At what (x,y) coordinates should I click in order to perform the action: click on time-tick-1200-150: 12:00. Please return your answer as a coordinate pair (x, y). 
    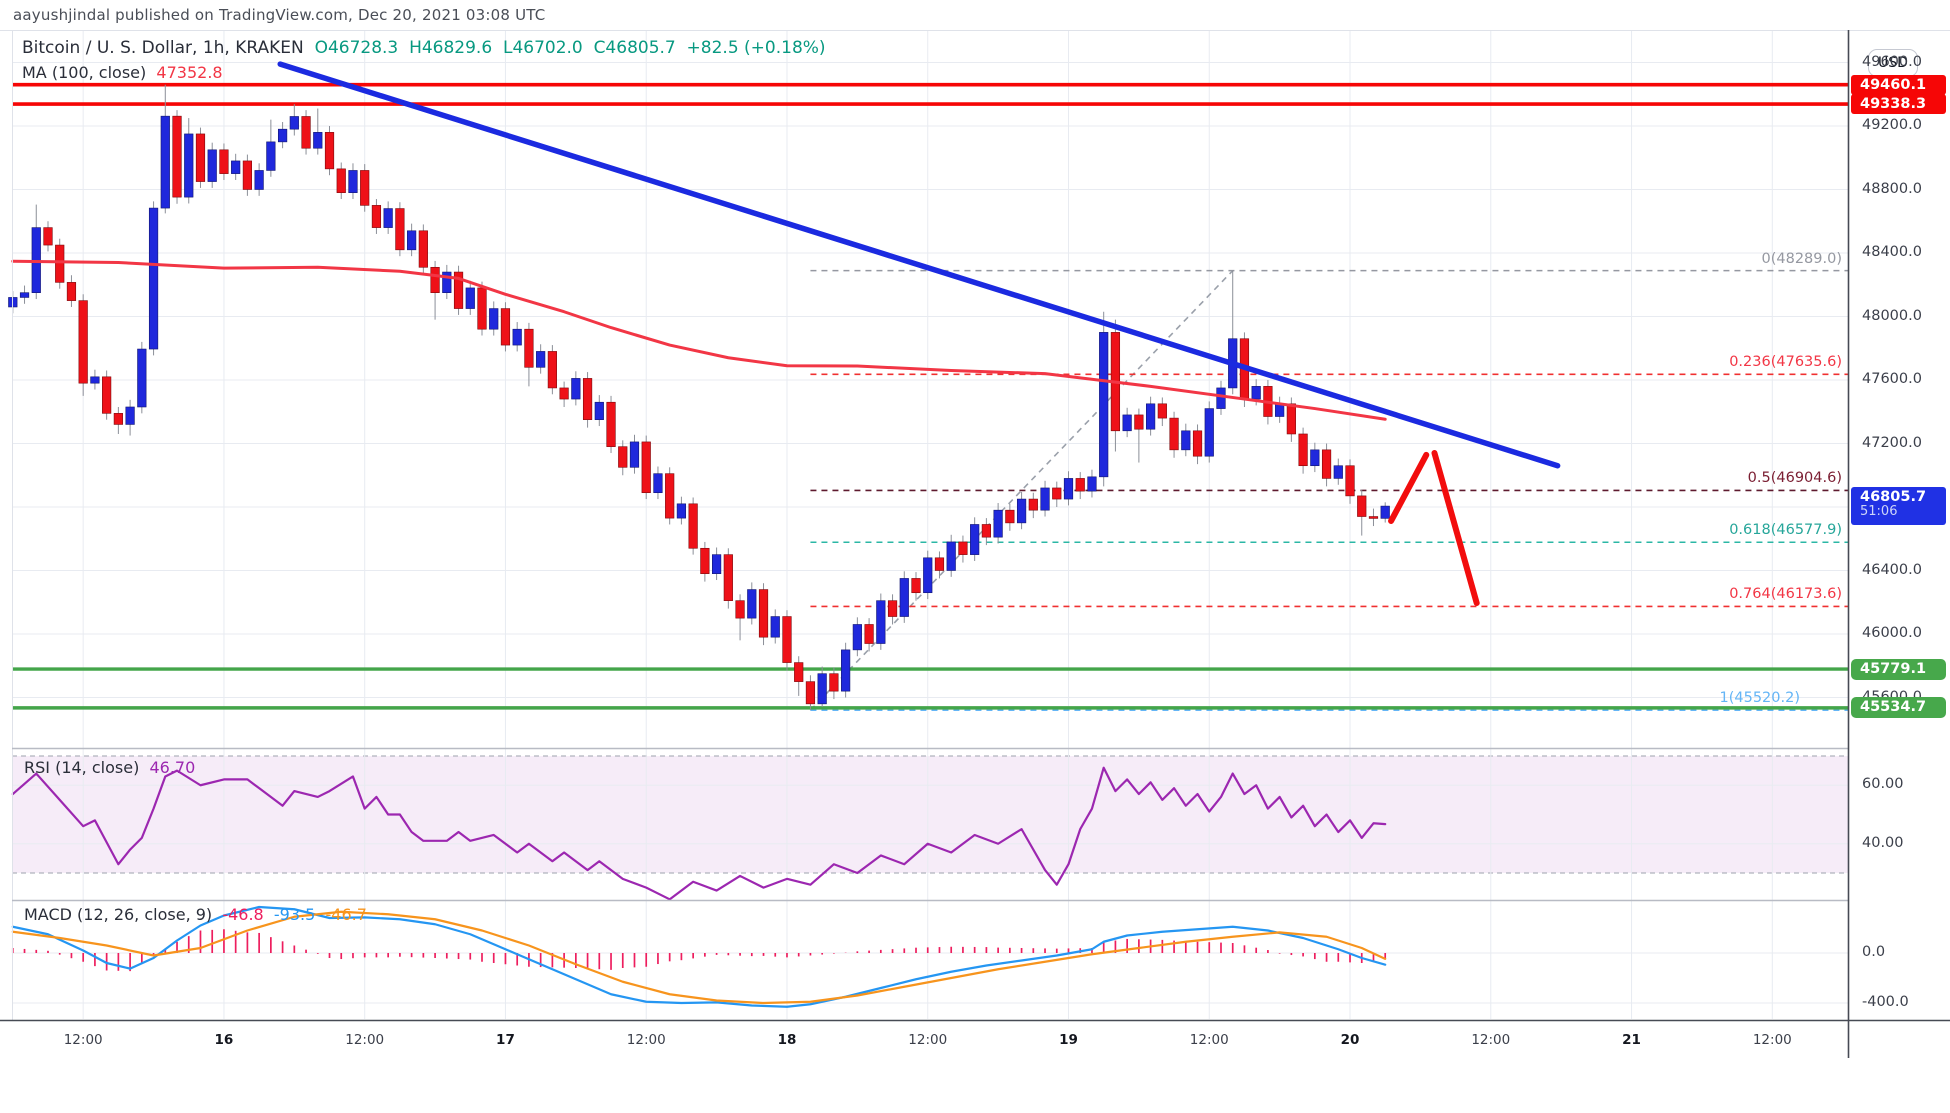
    Looking at the image, I should click on (1772, 1040).